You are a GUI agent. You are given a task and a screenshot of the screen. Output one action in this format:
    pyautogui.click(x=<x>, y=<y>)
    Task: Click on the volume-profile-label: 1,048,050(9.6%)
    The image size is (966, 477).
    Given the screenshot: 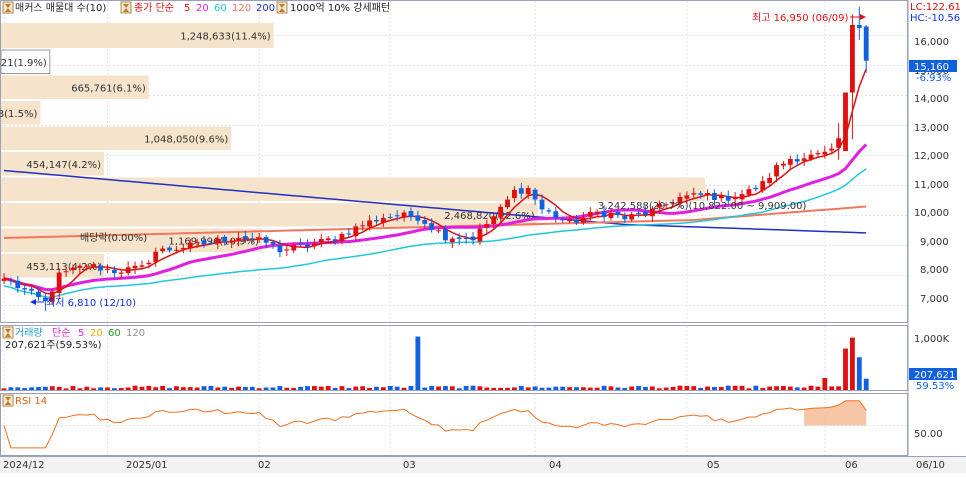 What is the action you would take?
    pyautogui.click(x=186, y=139)
    